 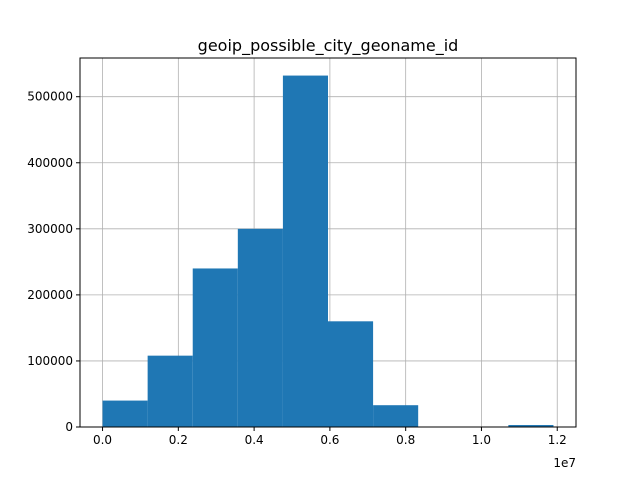 I want to click on chart-title: geoip_possible_city_geoname_id, so click(x=328, y=46).